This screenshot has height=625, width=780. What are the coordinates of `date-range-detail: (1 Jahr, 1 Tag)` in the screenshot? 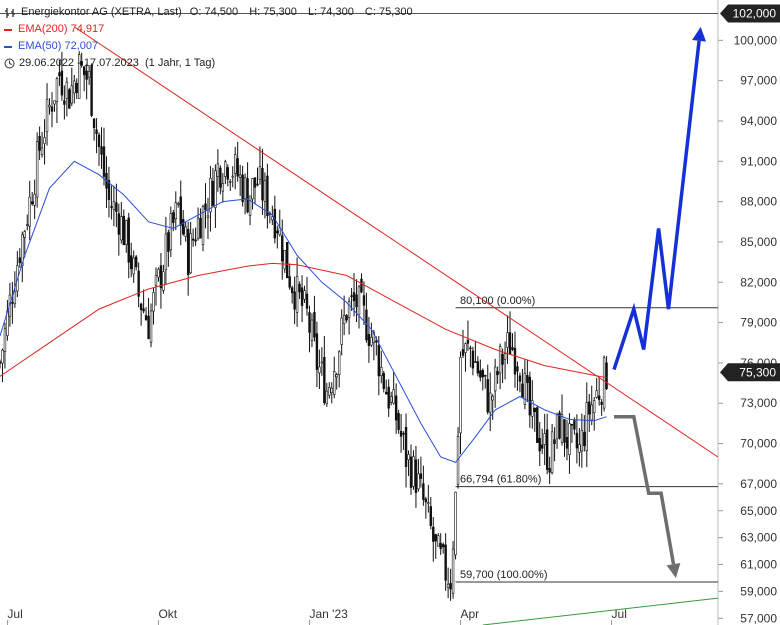 It's located at (180, 63).